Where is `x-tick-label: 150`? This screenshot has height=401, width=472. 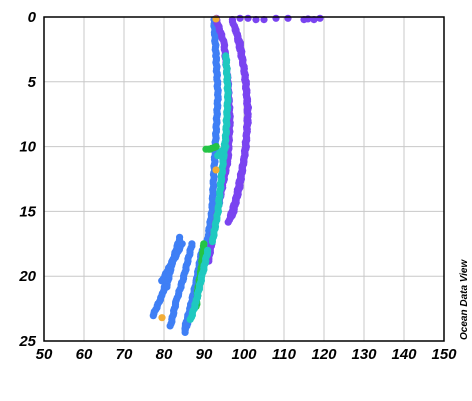 x-tick-label: 150 is located at coordinates (444, 354).